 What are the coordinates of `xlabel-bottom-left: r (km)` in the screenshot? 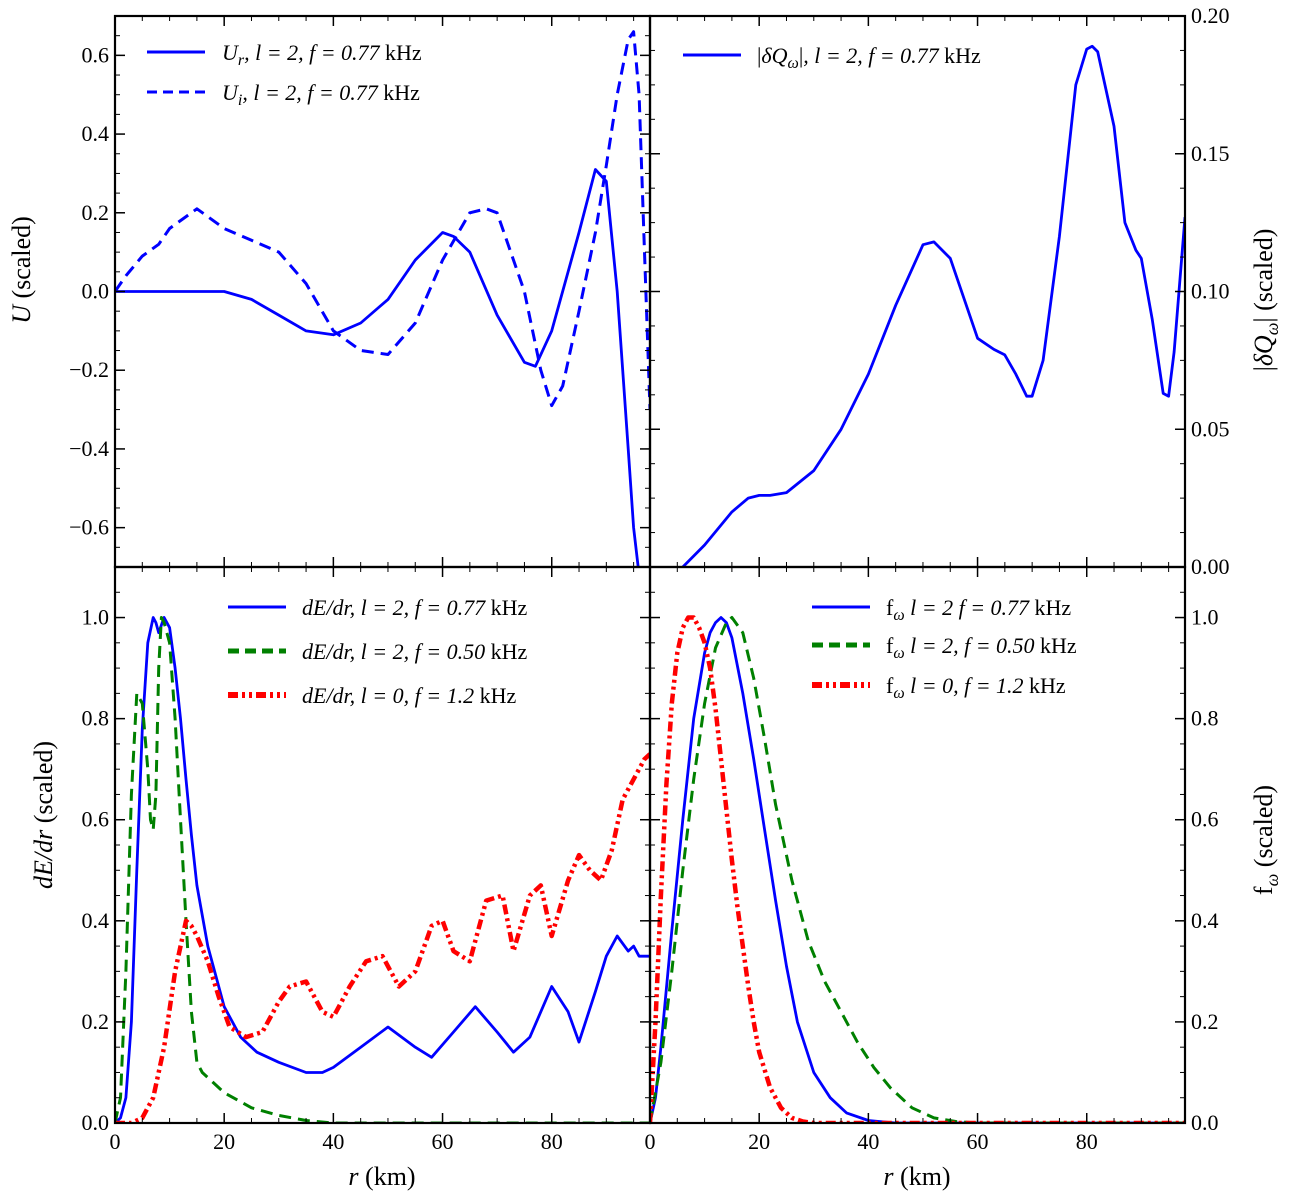 It's located at (381, 1176).